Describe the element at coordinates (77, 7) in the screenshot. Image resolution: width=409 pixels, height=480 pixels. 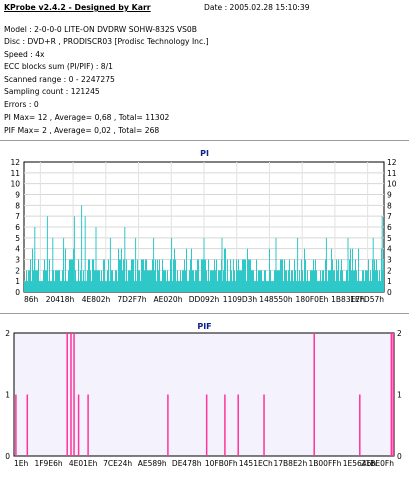
I see `app-title: KProbe v2.4.2 - Designed by Karr` at that location.